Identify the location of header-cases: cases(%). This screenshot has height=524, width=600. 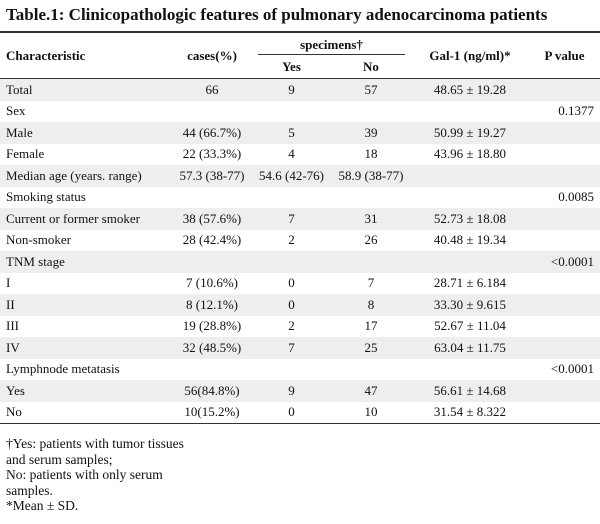
(212, 55).